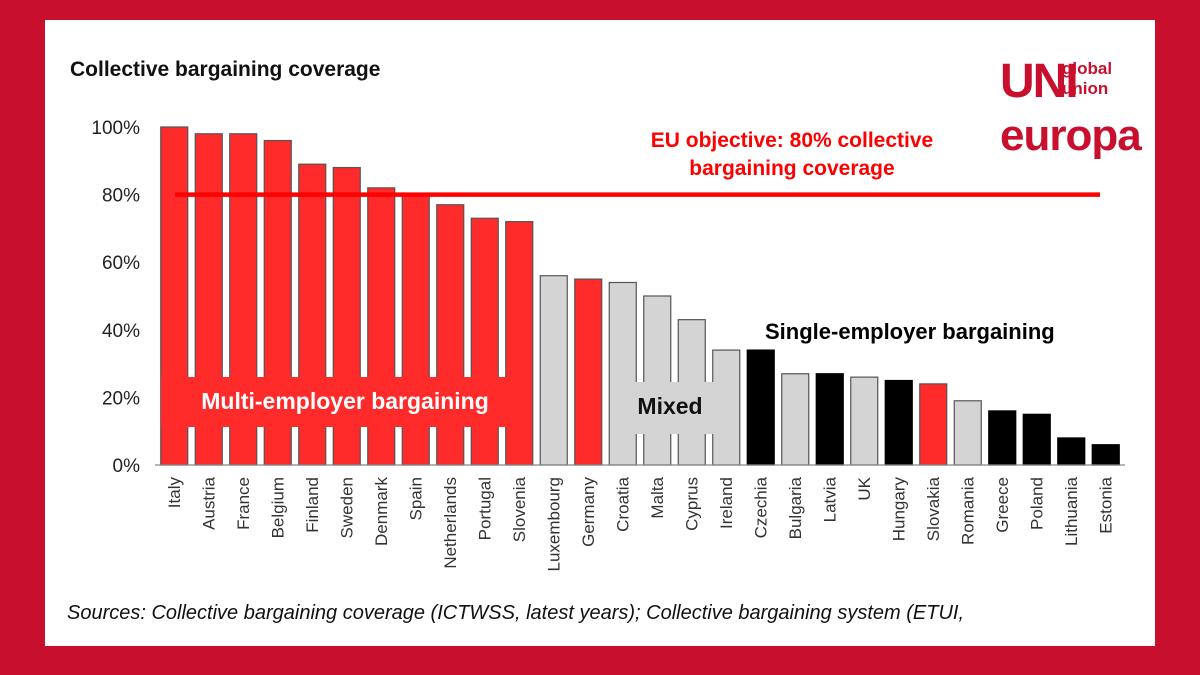  I want to click on bar-uk, so click(864, 421).